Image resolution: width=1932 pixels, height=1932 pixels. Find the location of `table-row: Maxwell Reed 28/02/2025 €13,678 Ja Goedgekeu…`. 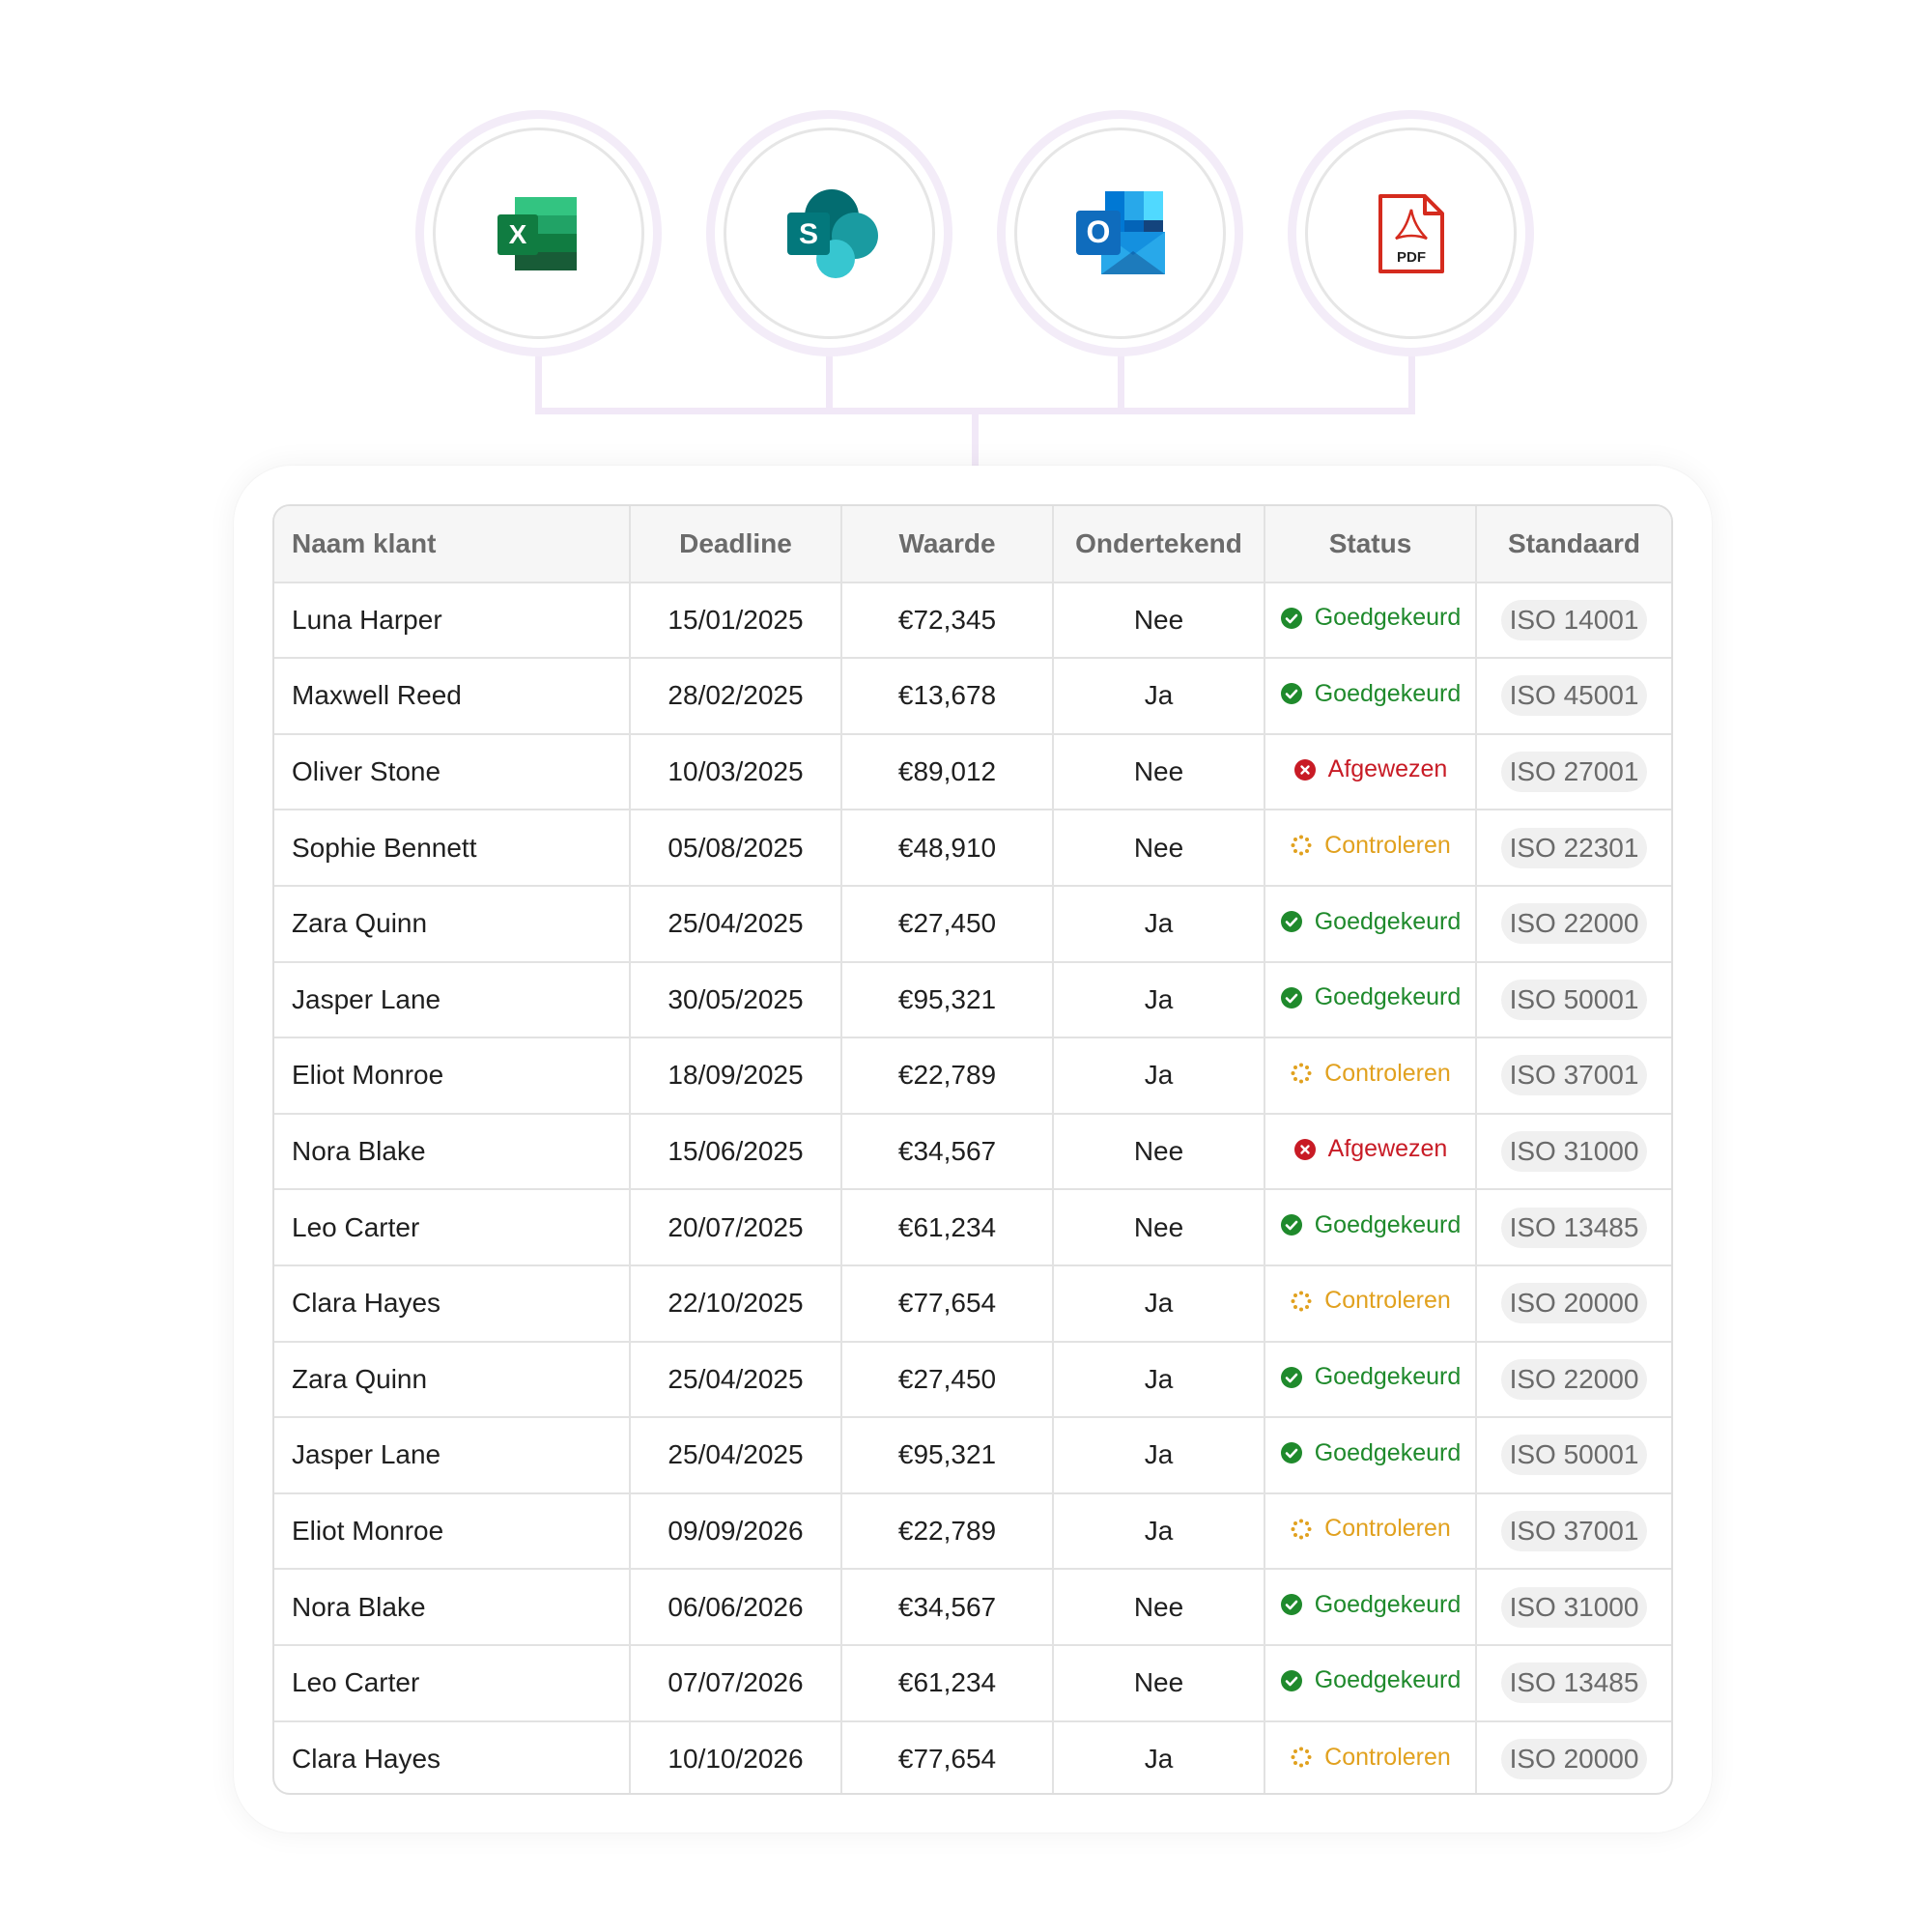

table-row: Maxwell Reed 28/02/2025 €13,678 Ja Goedgekeu… is located at coordinates (972, 696).